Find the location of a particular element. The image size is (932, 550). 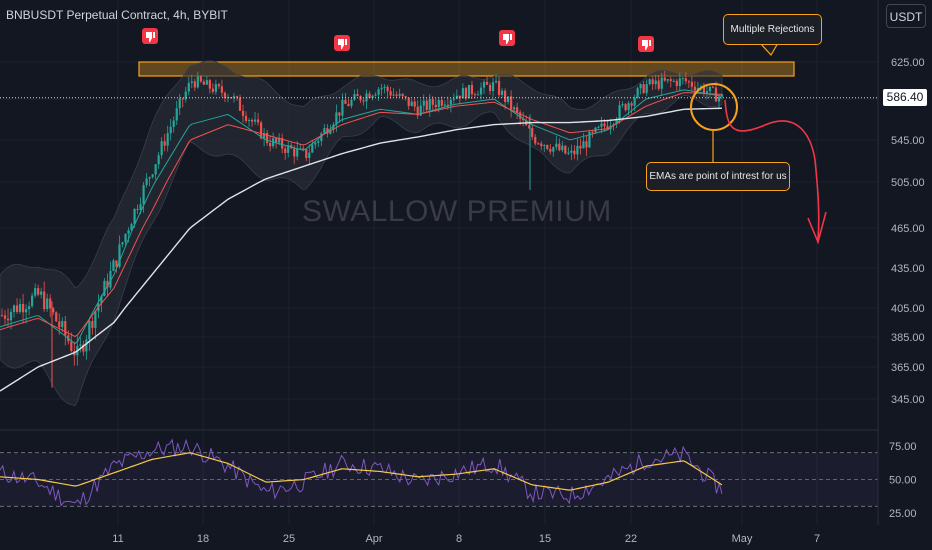

rsi-panel is located at coordinates (439, 468).